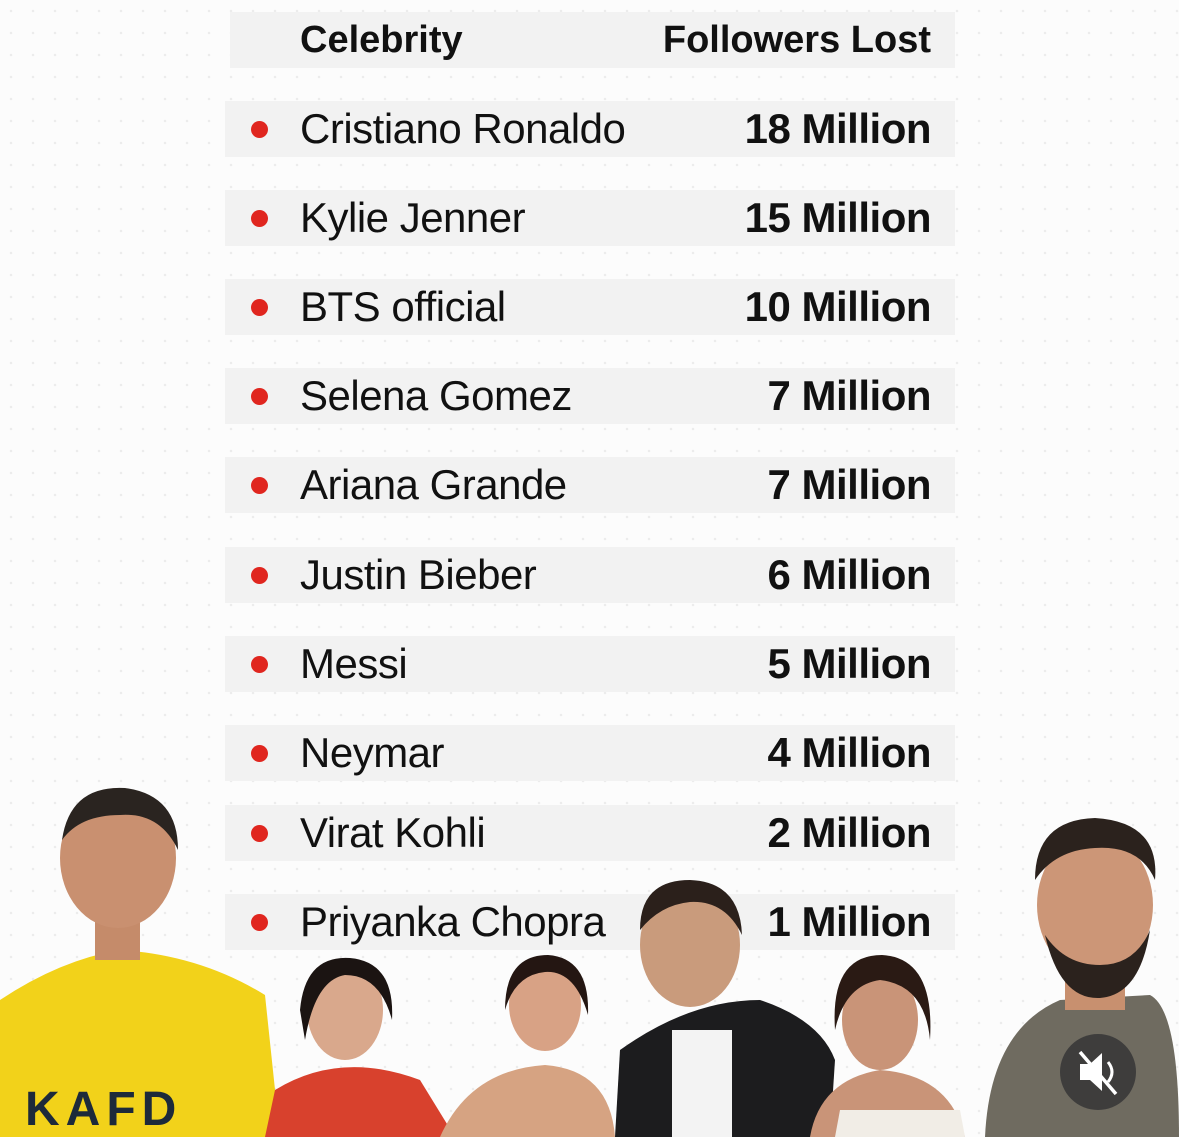 Image resolution: width=1179 pixels, height=1137 pixels. I want to click on table-row: Selena Gomez 7 Million, so click(590, 396).